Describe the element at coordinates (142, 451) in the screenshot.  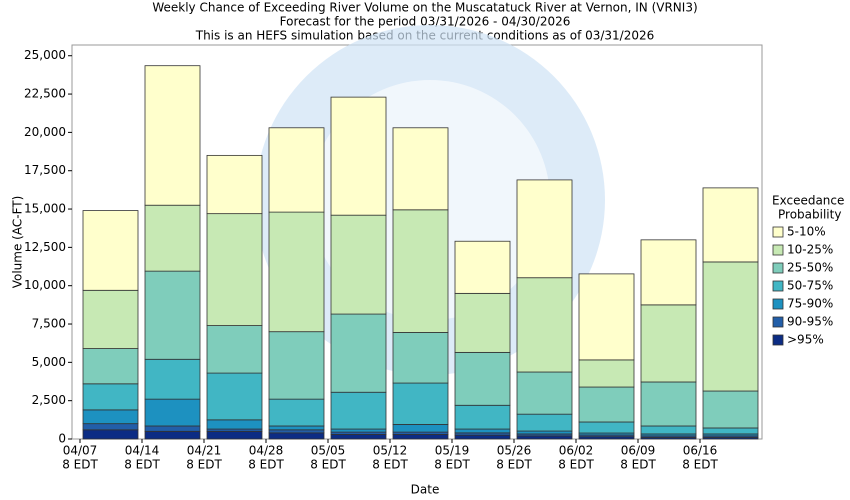
I see `x-tick-label: 04/14` at that location.